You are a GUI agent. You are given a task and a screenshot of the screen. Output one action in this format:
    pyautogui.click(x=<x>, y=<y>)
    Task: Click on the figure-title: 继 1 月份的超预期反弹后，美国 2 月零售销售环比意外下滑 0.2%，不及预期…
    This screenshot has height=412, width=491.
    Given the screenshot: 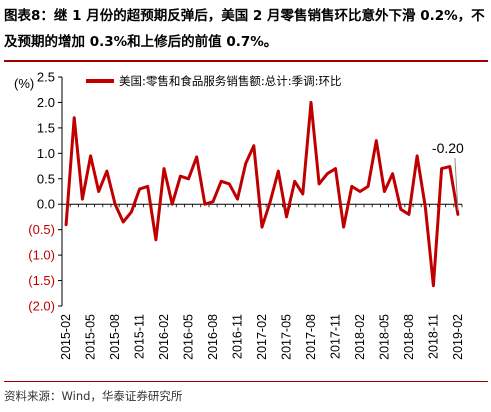 What is the action you would take?
    pyautogui.click(x=244, y=29)
    